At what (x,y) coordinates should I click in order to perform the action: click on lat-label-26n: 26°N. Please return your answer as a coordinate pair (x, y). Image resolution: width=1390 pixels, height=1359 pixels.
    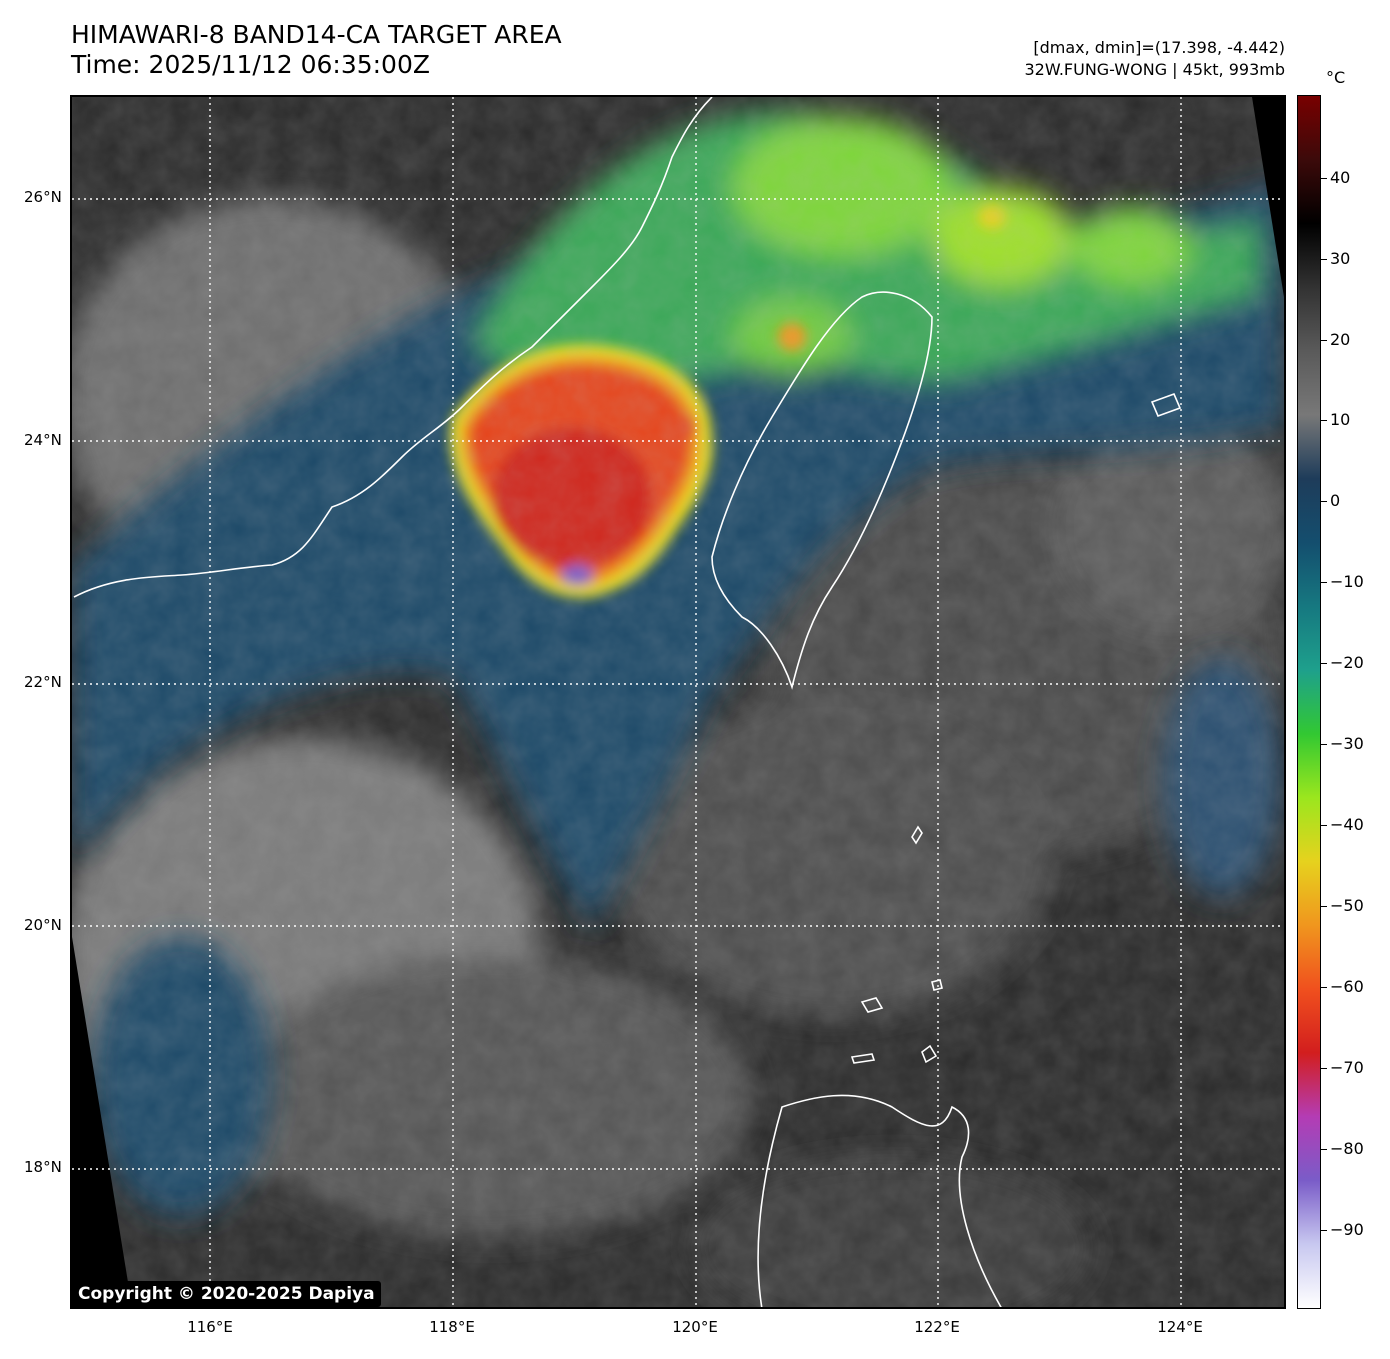
    Looking at the image, I should click on (43, 197).